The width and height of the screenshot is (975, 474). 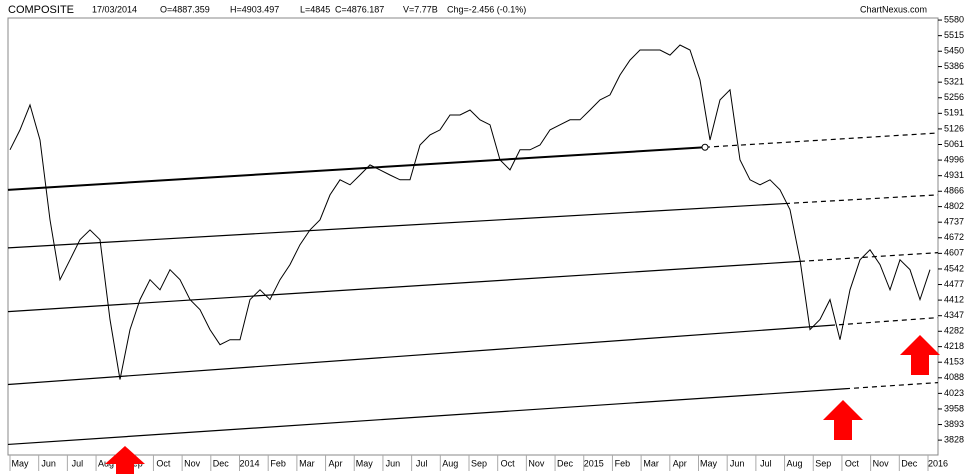 I want to click on y-tick-label: 4802, so click(x=954, y=206).